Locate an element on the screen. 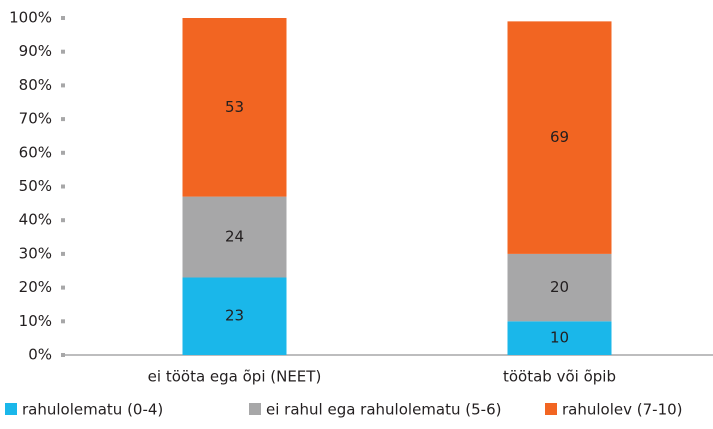  x-tick-label: ei tööta ega õpi (NEET) is located at coordinates (235, 377).